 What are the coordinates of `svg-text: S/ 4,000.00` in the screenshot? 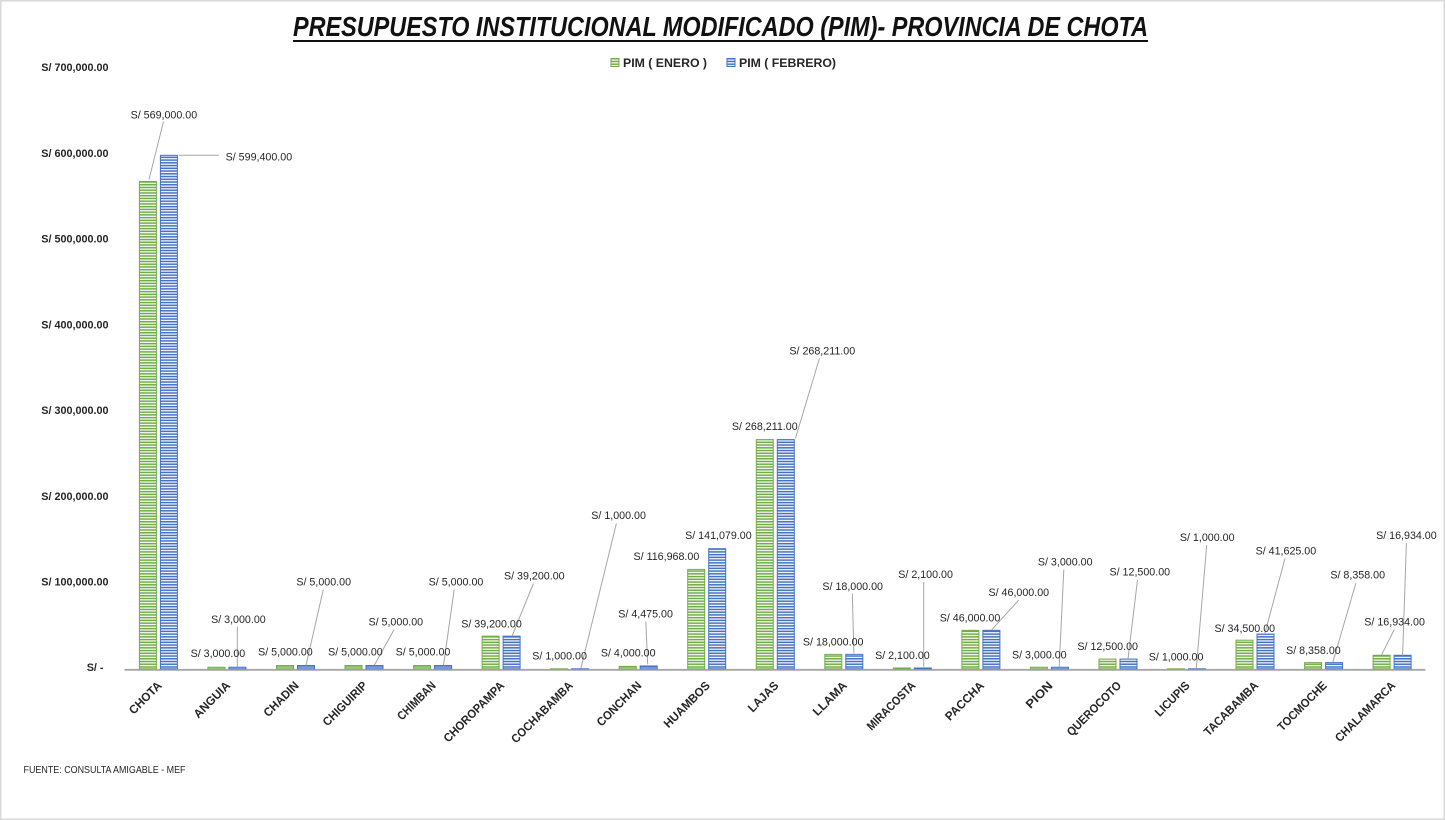 It's located at (628, 654).